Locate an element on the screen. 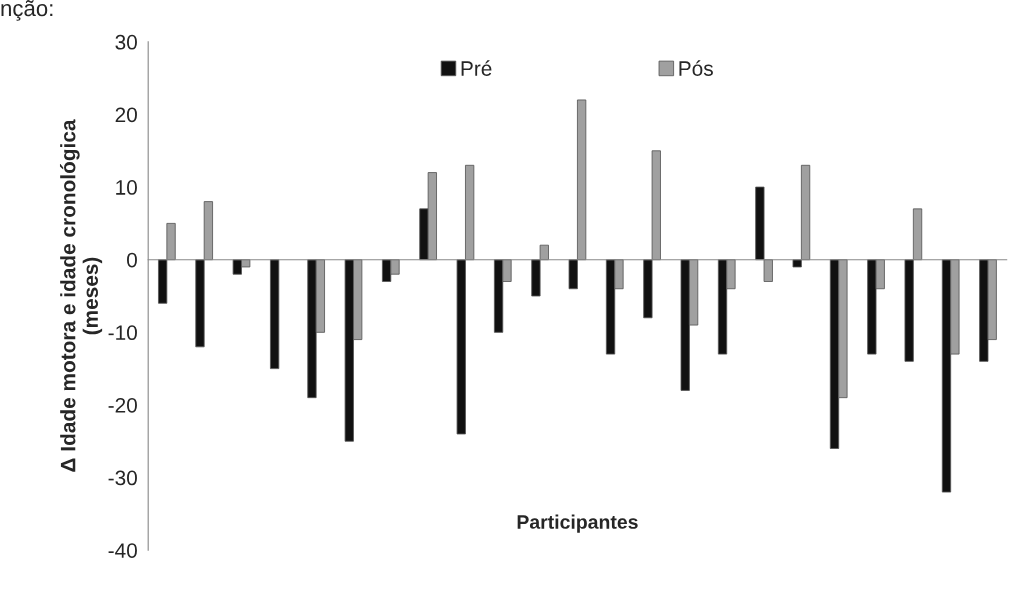 This screenshot has height=598, width=1022. x-axis-title: Participantes is located at coordinates (577, 523).